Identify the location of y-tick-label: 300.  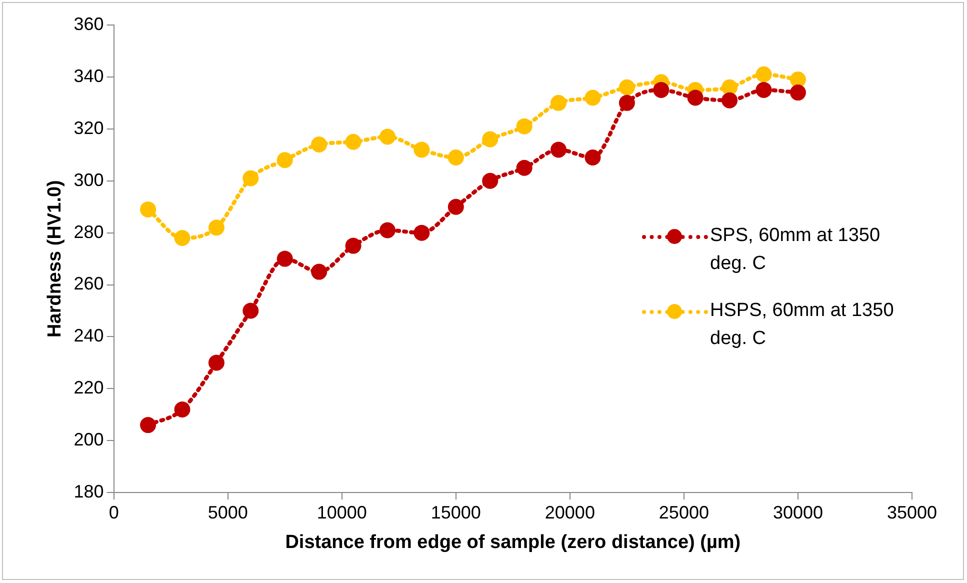
(89, 180).